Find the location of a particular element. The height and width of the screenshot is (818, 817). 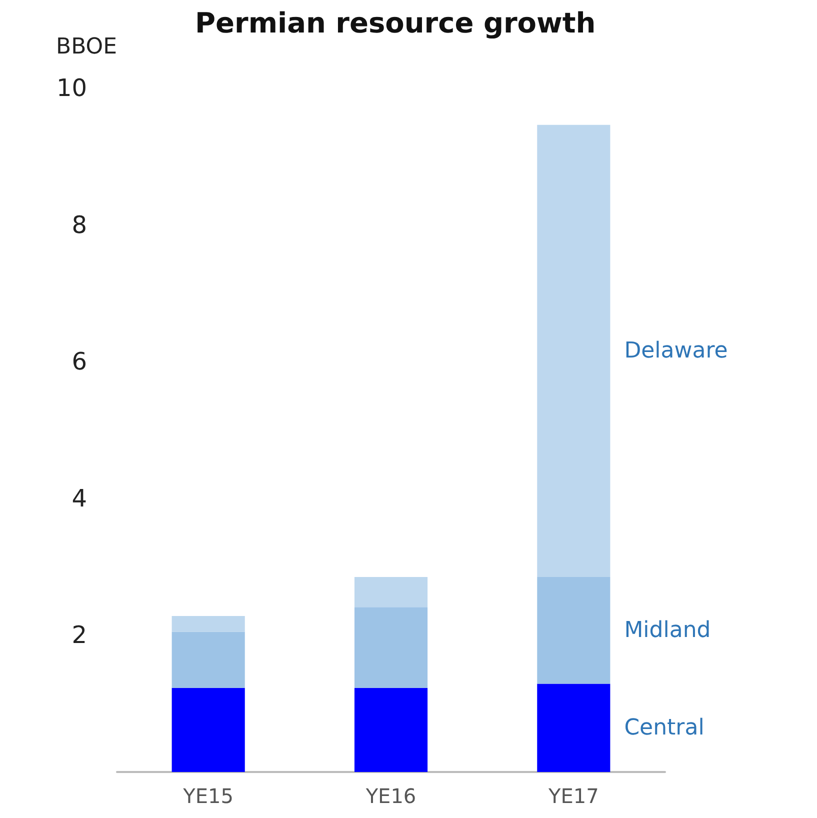

x-tick-label: YE16 is located at coordinates (390, 796).